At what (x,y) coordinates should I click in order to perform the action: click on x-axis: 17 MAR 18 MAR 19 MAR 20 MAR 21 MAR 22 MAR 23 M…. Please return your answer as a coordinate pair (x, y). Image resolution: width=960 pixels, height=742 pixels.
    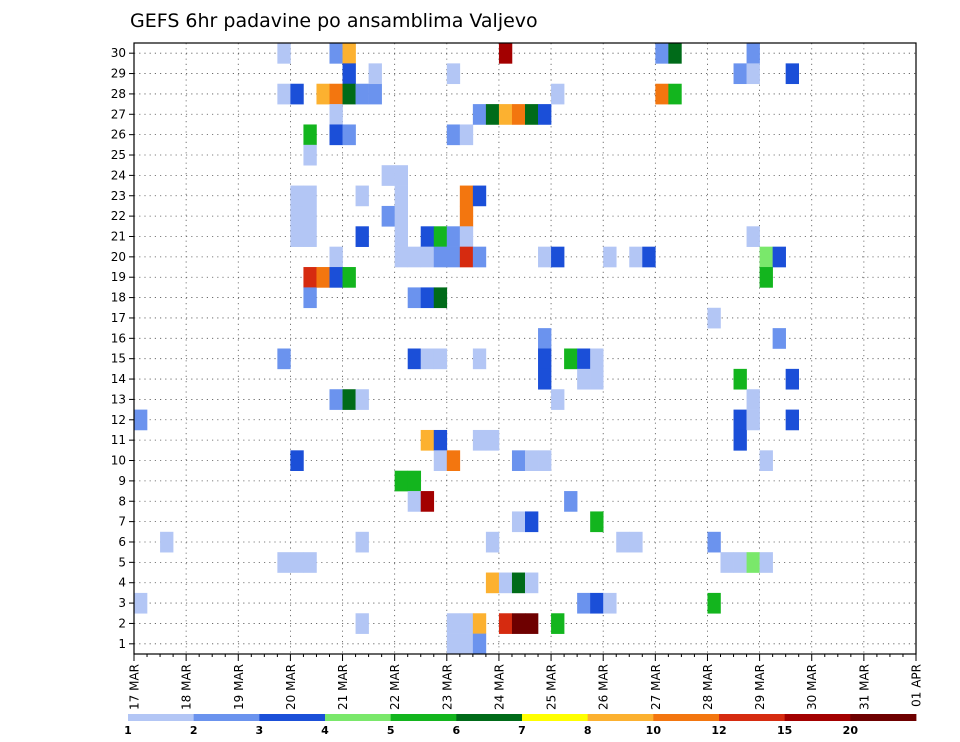
    Looking at the image, I should click on (526, 682).